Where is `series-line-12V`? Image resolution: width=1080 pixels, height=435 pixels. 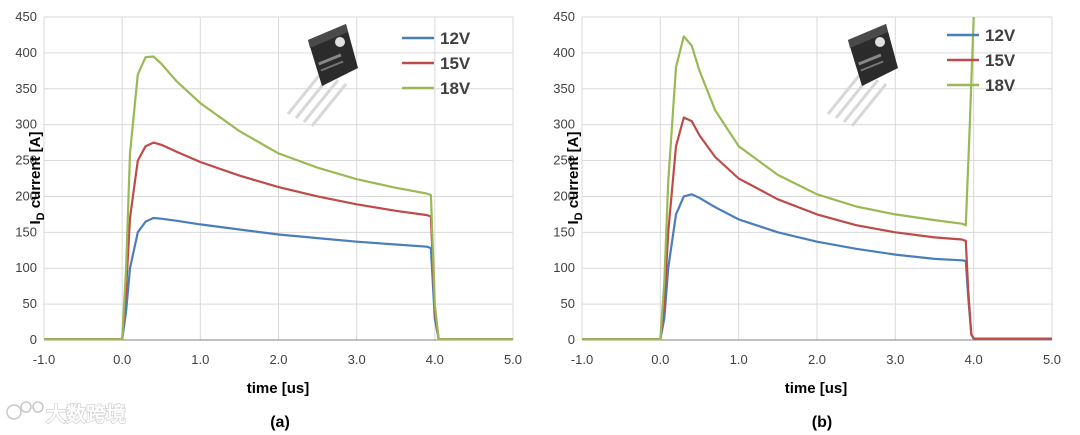 series-line-12V is located at coordinates (278, 278).